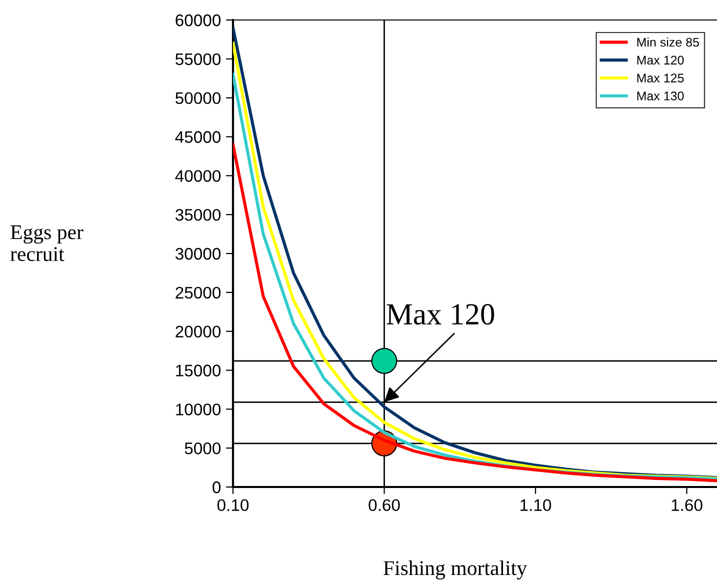  What do you see at coordinates (198, 370) in the screenshot?
I see `y-tick-label: 15000` at bounding box center [198, 370].